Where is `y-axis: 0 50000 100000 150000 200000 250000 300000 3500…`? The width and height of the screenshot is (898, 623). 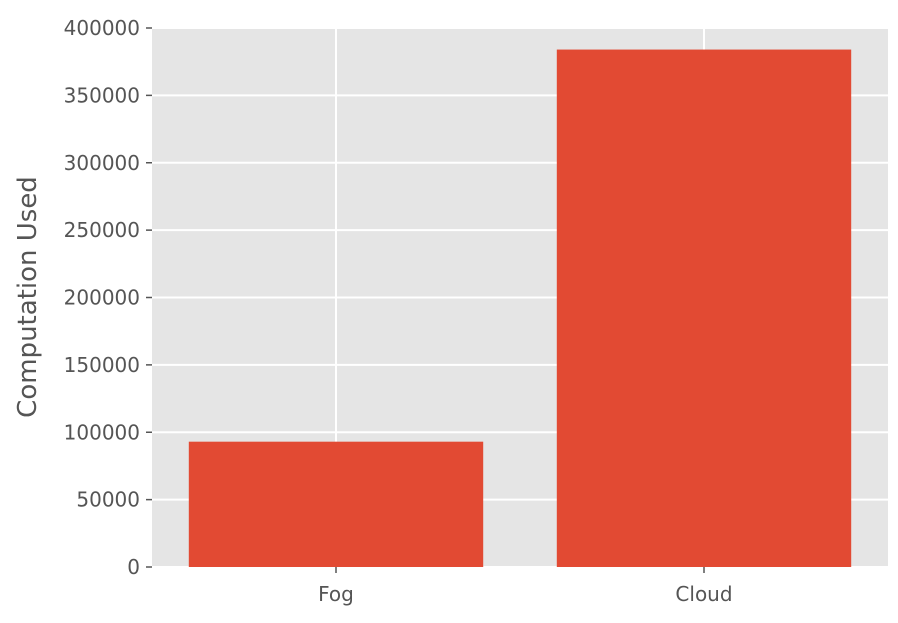
y-axis: 0 50000 100000 150000 200000 250000 300000 3500… is located at coordinates (108, 297).